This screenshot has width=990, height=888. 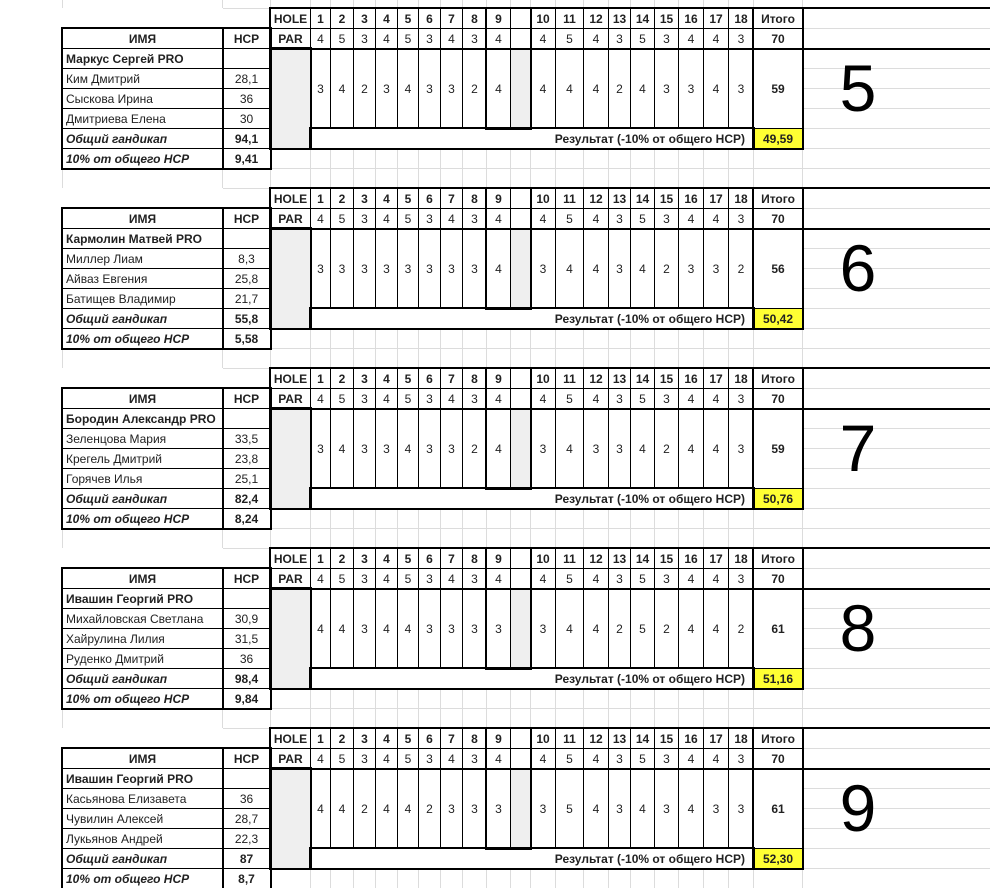 I want to click on hole-number: 12, so click(x=596, y=18).